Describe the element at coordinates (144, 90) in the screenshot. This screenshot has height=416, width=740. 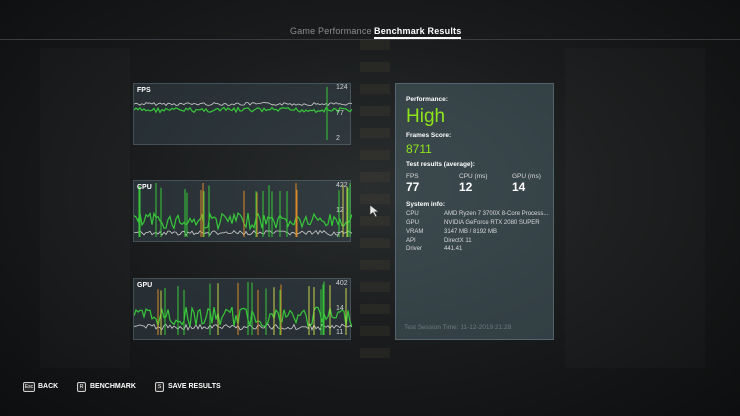
I see `fps-graph-title: FPS` at that location.